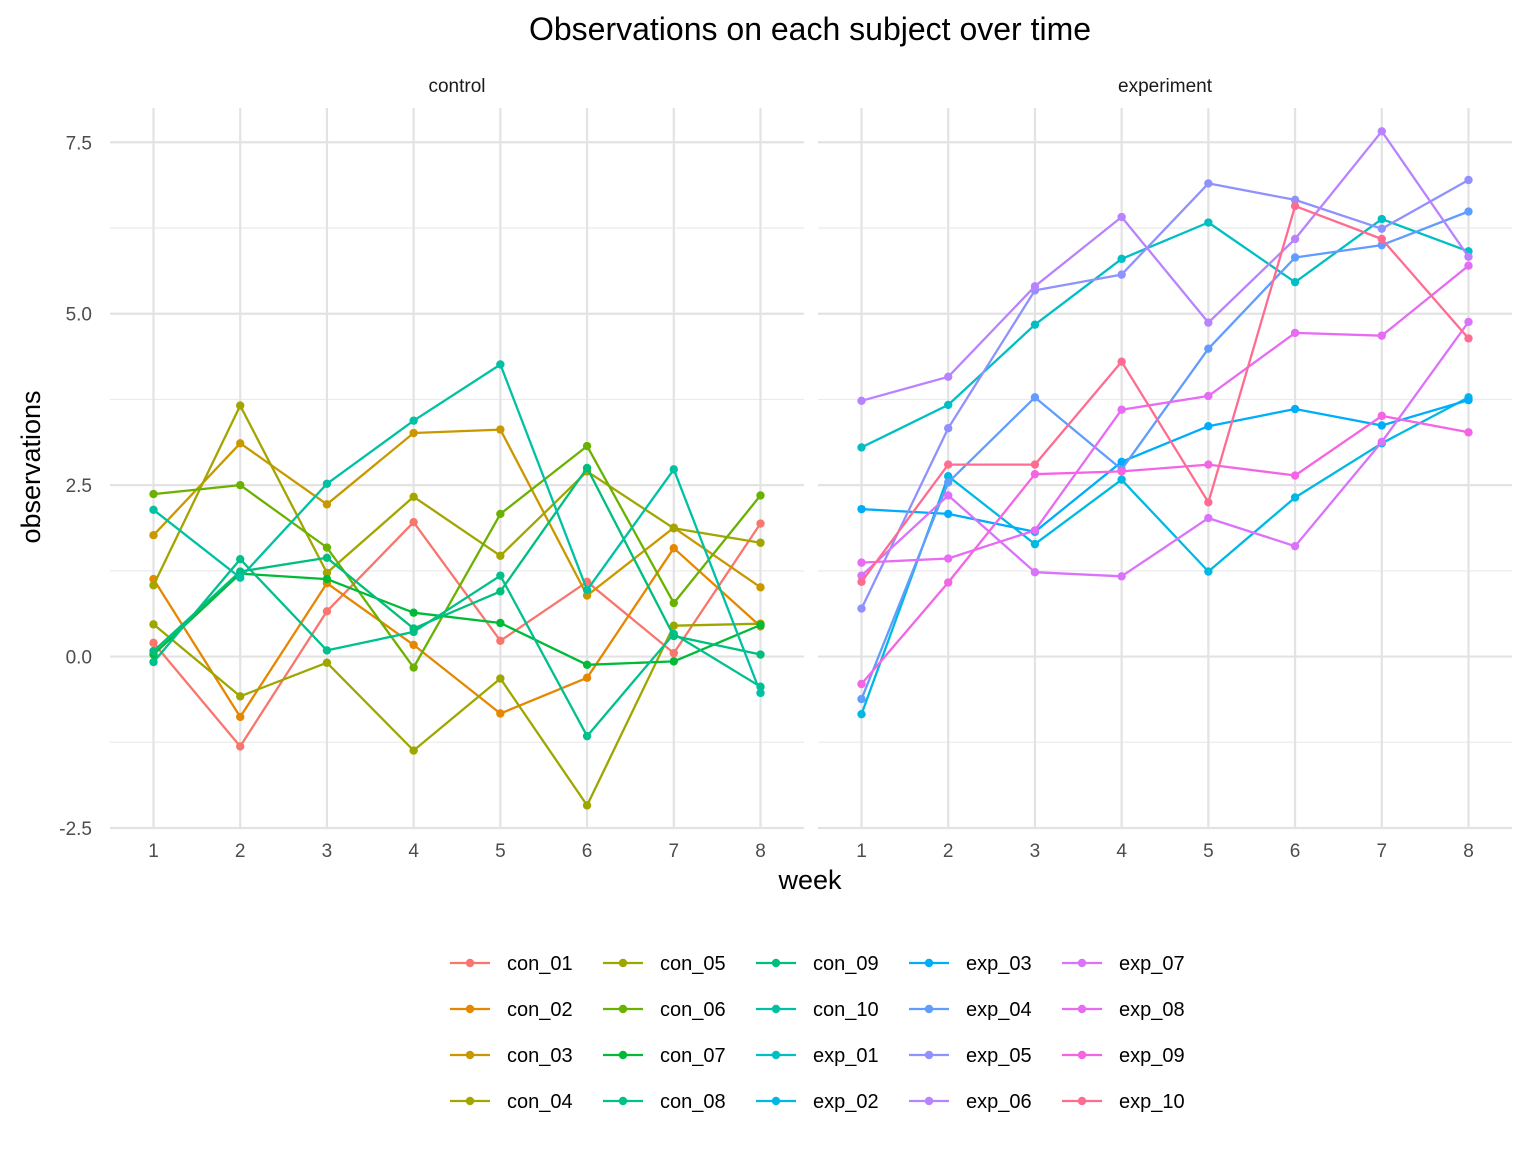 Image resolution: width=1536 pixels, height=1157 pixels. Describe the element at coordinates (500, 851) in the screenshot. I see `x-tick-label: 5` at that location.